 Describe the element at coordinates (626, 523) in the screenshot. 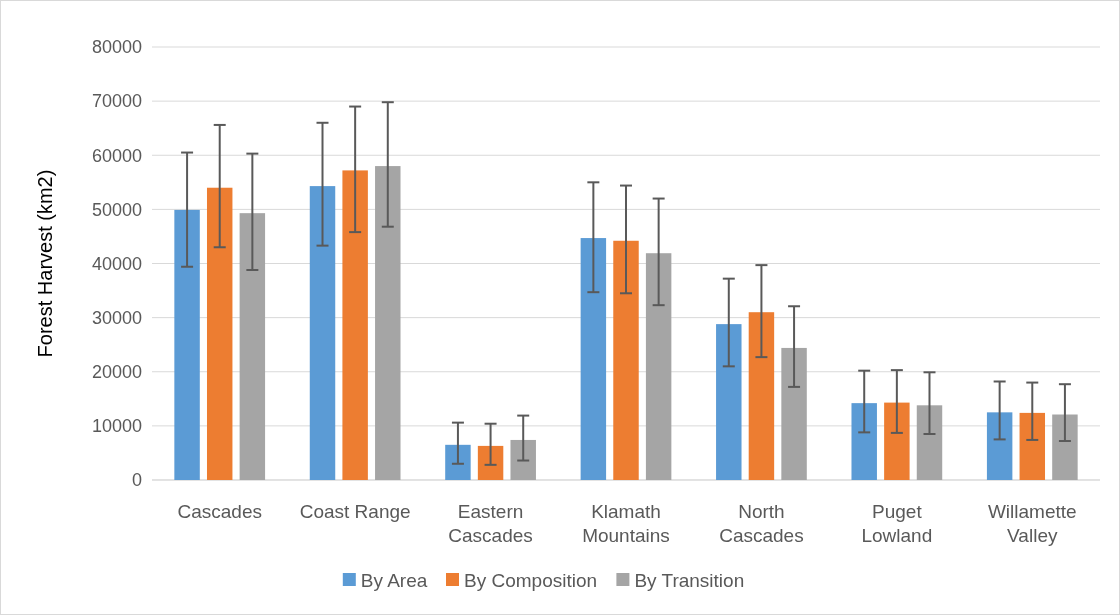

I see `x-tick-label: Klamath Mountains` at that location.